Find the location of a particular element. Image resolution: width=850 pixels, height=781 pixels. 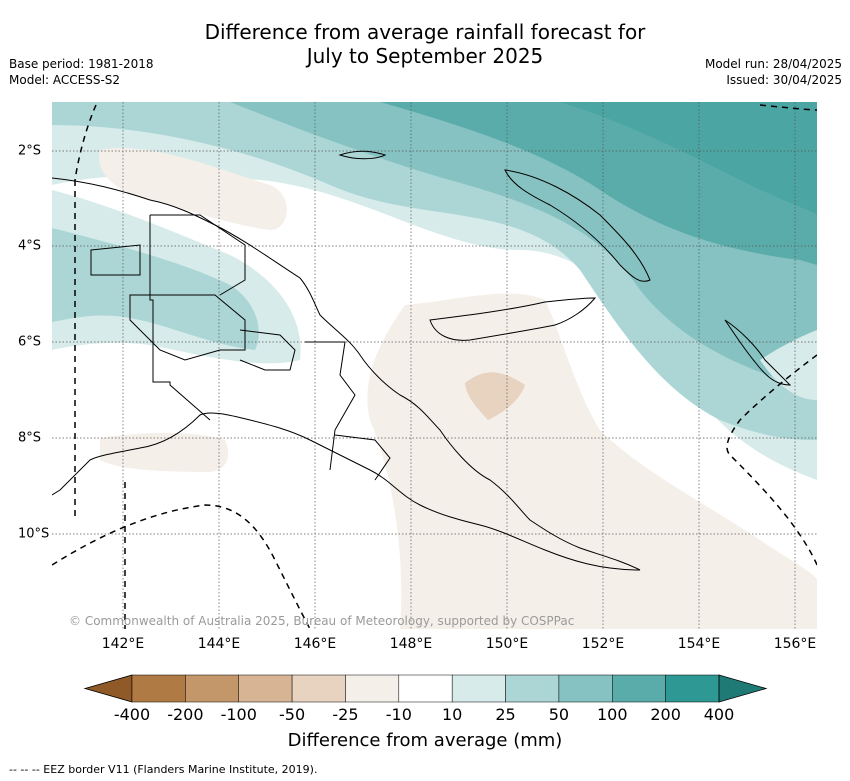

colorbar-tick-label: 100 is located at coordinates (612, 714).